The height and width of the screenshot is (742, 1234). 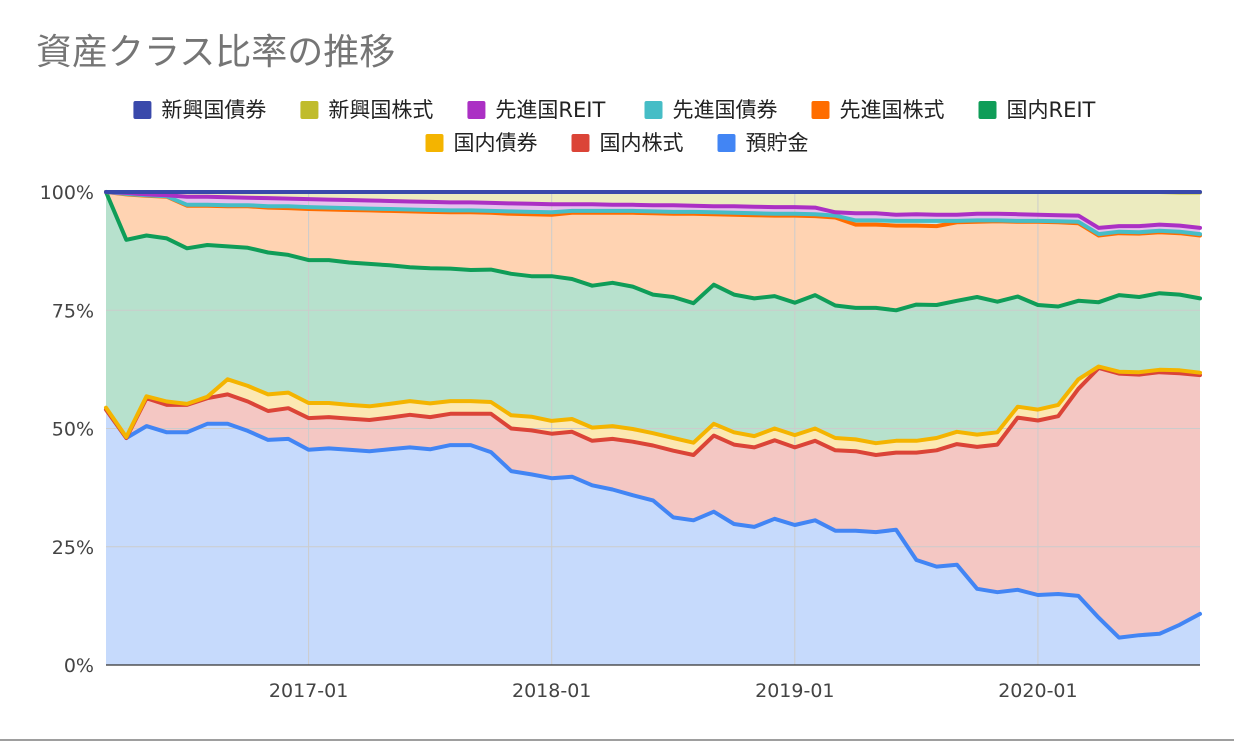 I want to click on x-axis: 2017-01 2018-01 2019-01 2020-01, so click(x=653, y=683).